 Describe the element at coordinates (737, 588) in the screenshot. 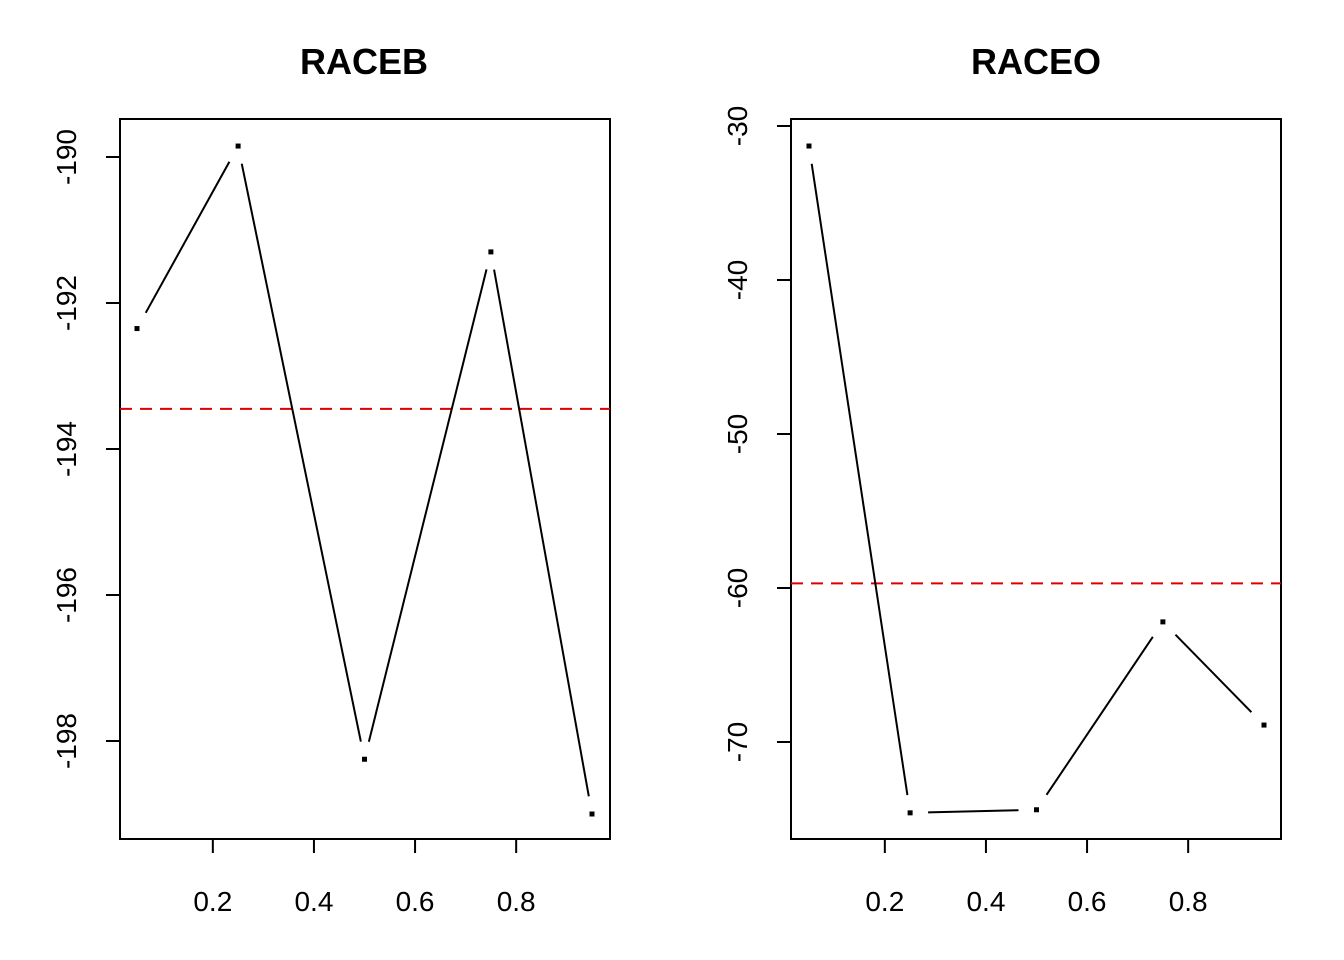

I see `y-tick-label: -60` at that location.